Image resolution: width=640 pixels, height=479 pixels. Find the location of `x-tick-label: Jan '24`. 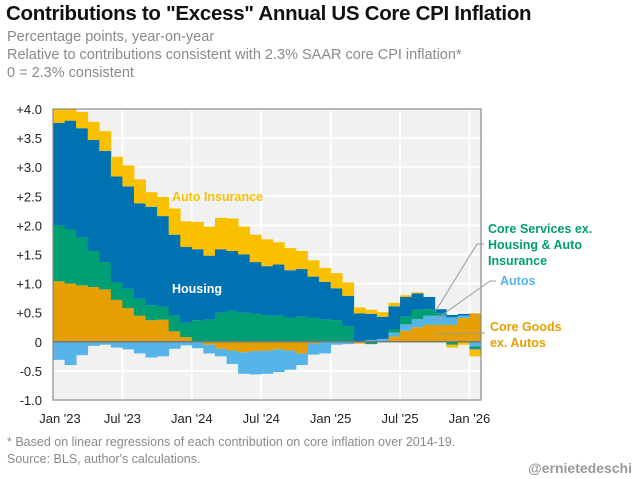

x-tick-label: Jan '24 is located at coordinates (192, 418).